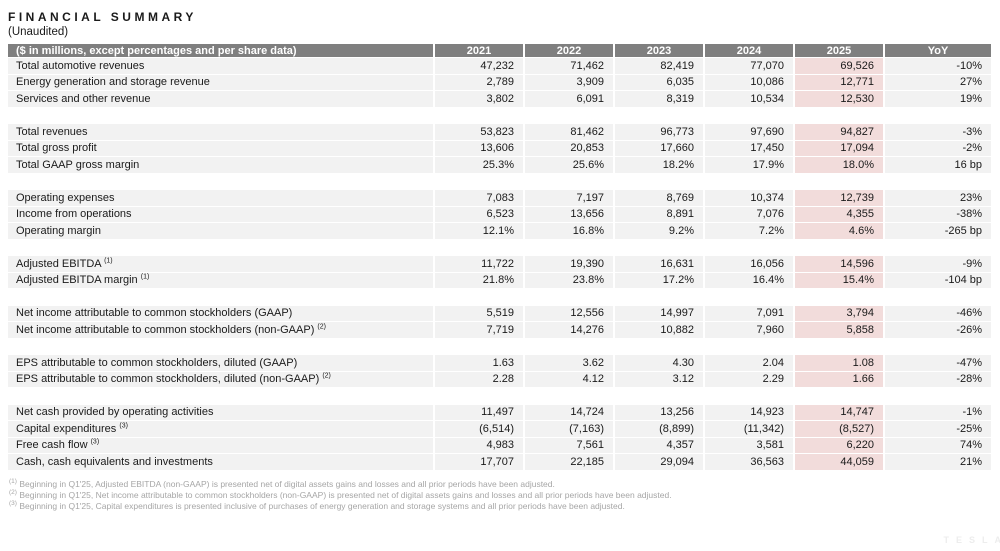  What do you see at coordinates (840, 82) in the screenshot?
I see `value-cell-2025: 12,771` at bounding box center [840, 82].